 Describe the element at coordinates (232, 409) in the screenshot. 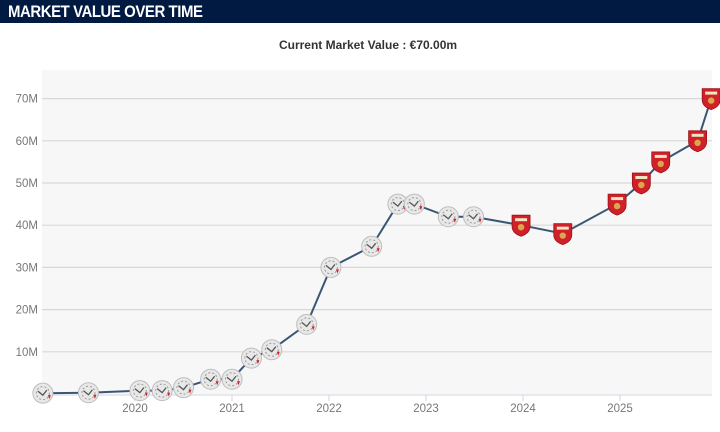

I see `x-tick-label: 2021` at that location.